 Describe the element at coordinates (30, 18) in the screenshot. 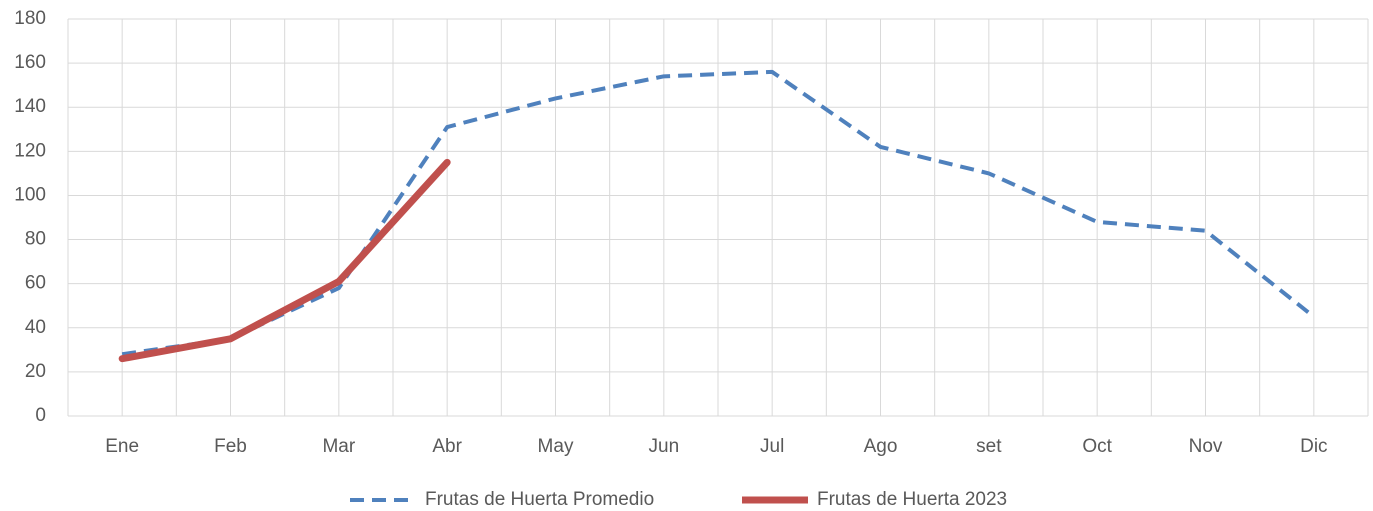

I see `y-tick-label: 180` at that location.